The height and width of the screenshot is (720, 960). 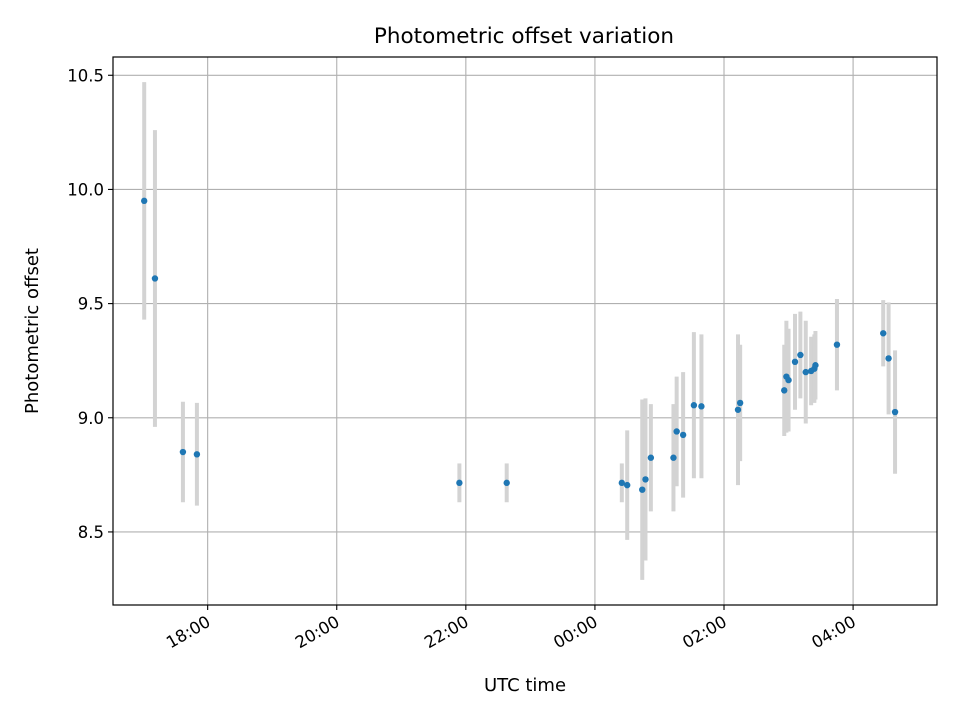 What do you see at coordinates (91, 418) in the screenshot?
I see `y-tick-label: 9.0` at bounding box center [91, 418].